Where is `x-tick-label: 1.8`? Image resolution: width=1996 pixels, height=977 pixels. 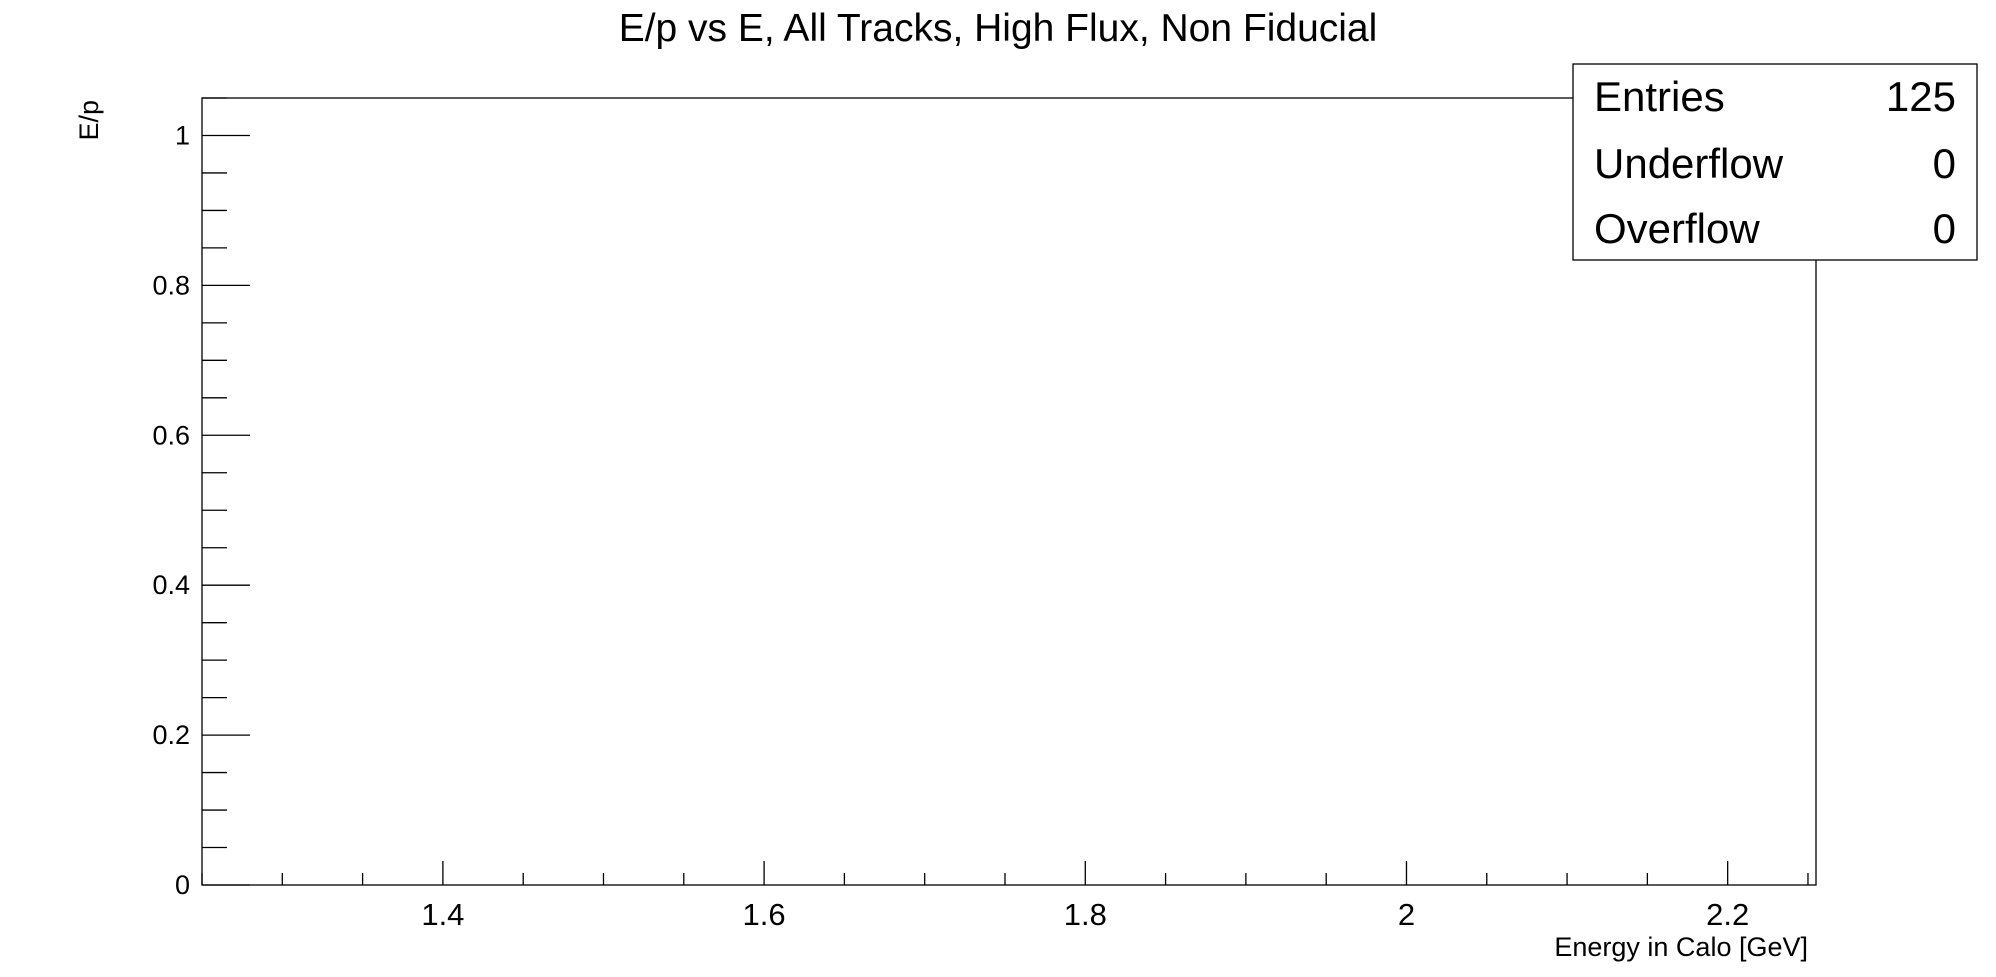 x-tick-label: 1.8 is located at coordinates (1085, 914).